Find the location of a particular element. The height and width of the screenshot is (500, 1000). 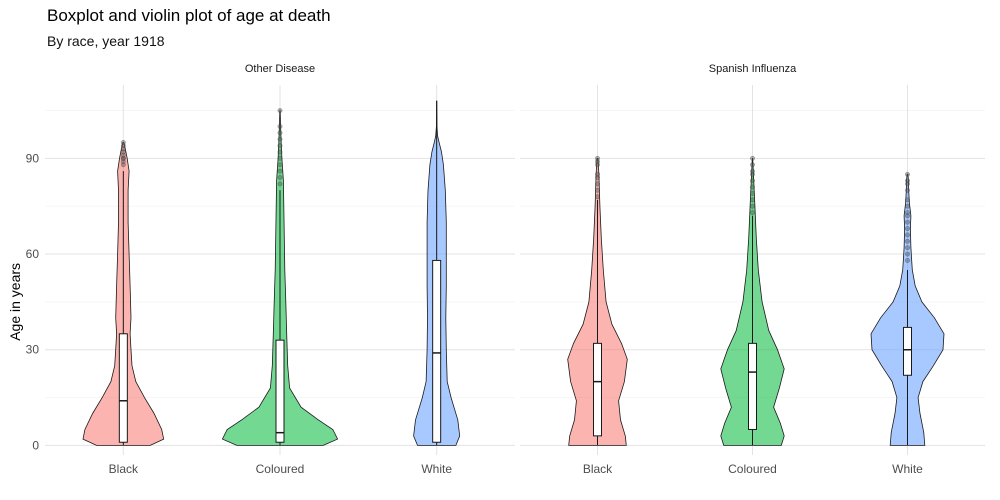

panel-title: Spanish Influenza is located at coordinates (753, 69).